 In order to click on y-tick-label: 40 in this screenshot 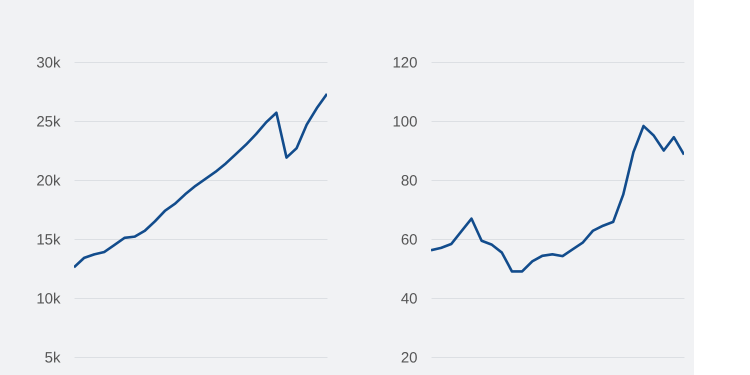, I will do `click(409, 299)`.